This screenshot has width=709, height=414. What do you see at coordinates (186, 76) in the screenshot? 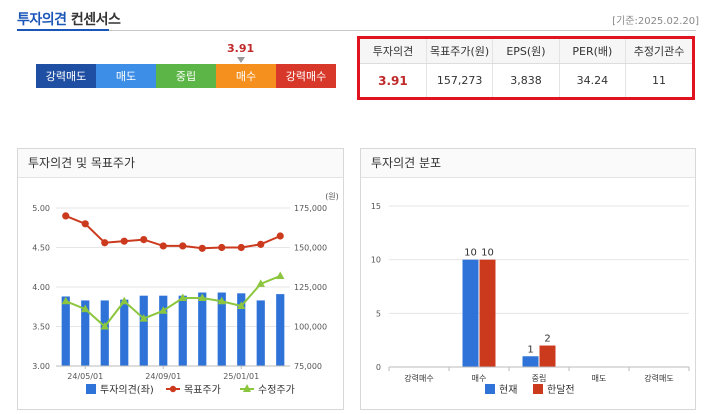
I see `opinion-scale-bar: 강력매도 매도 중립 매수 강력매수` at bounding box center [186, 76].